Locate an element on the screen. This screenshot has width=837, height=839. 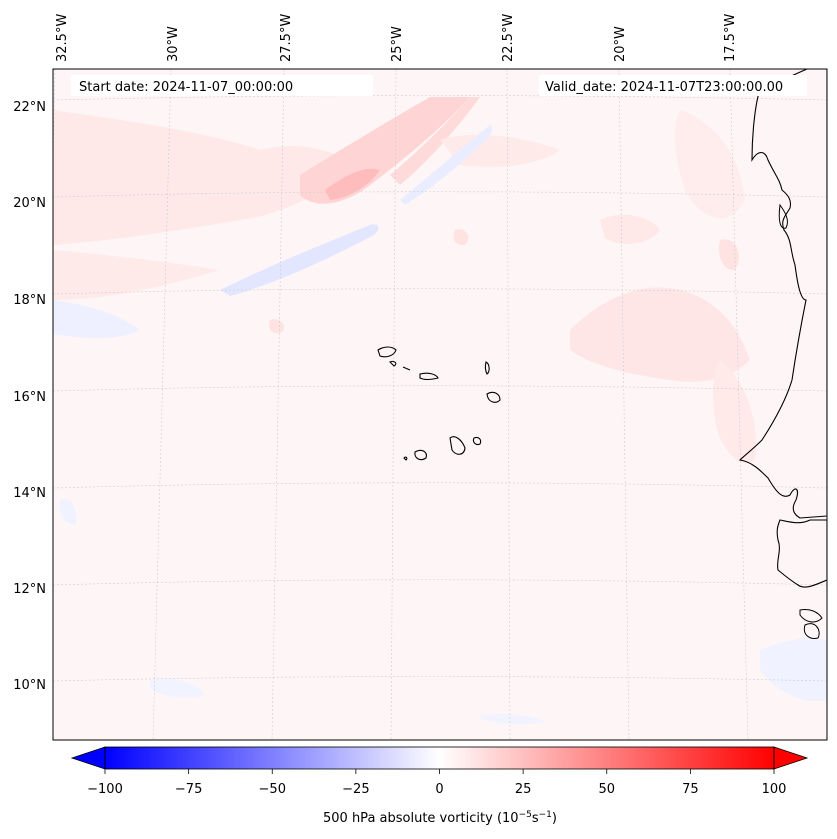
colorbar-tick-label: 75 is located at coordinates (690, 789).